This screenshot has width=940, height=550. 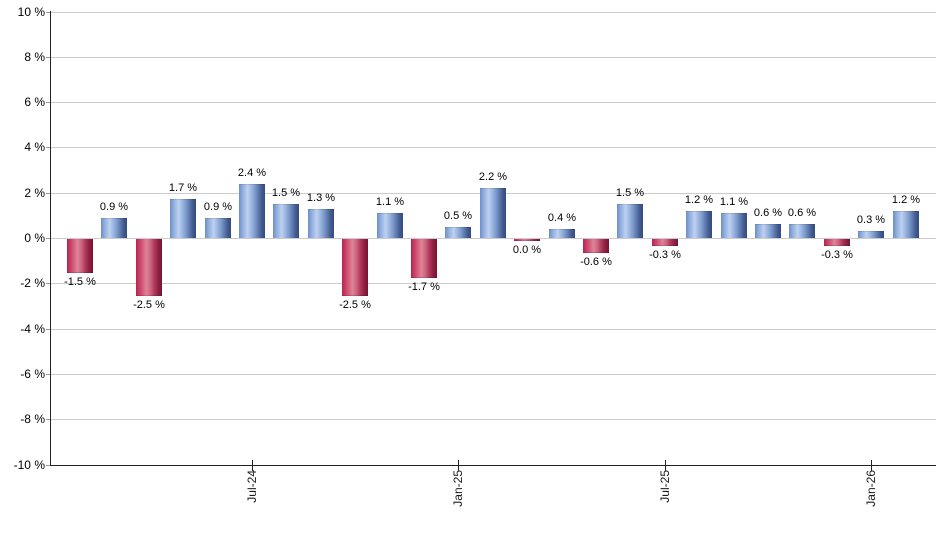 What do you see at coordinates (252, 173) in the screenshot?
I see `bar-value-label: 2.4 %` at bounding box center [252, 173].